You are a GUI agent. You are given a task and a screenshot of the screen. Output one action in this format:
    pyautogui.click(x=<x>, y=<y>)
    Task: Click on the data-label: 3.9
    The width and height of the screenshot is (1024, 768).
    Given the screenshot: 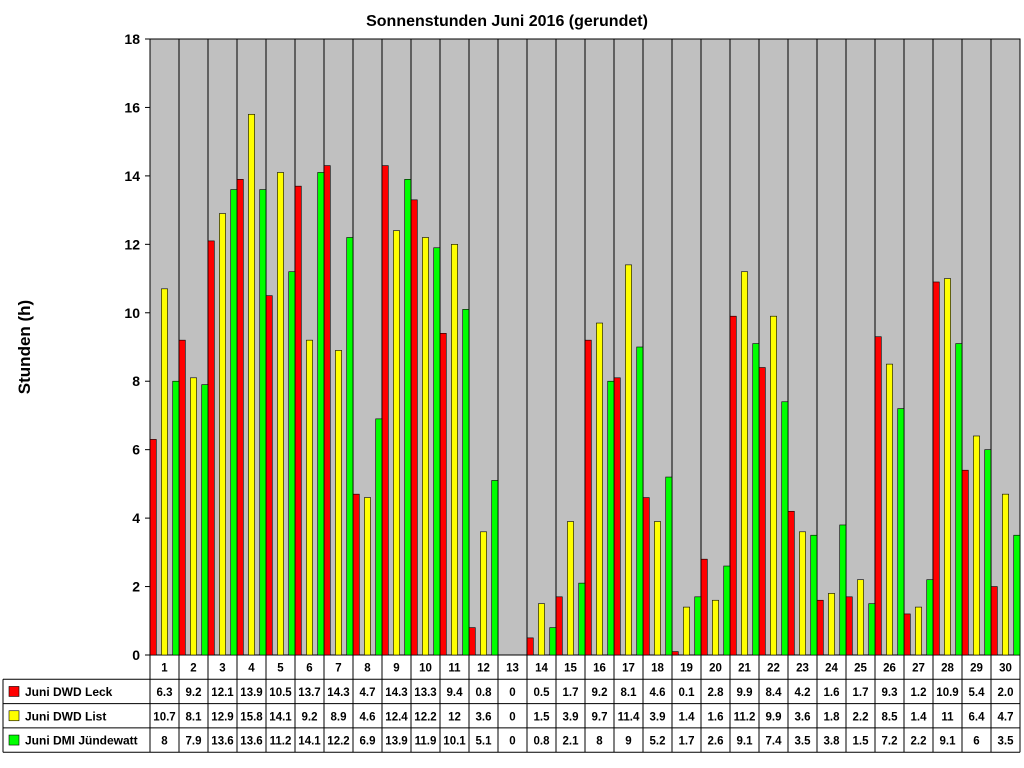 What is the action you would take?
    pyautogui.click(x=658, y=717)
    